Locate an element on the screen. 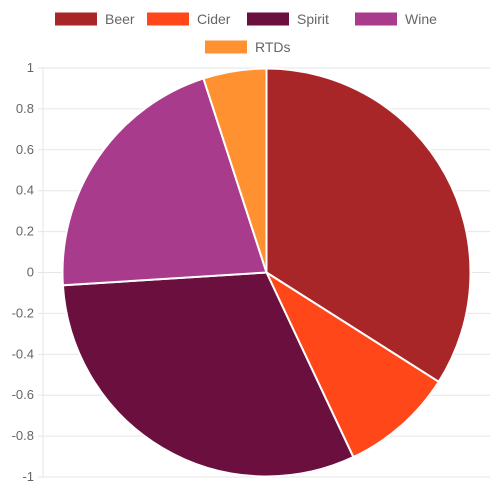 The height and width of the screenshot is (495, 490). legend-label: Wine is located at coordinates (421, 19).